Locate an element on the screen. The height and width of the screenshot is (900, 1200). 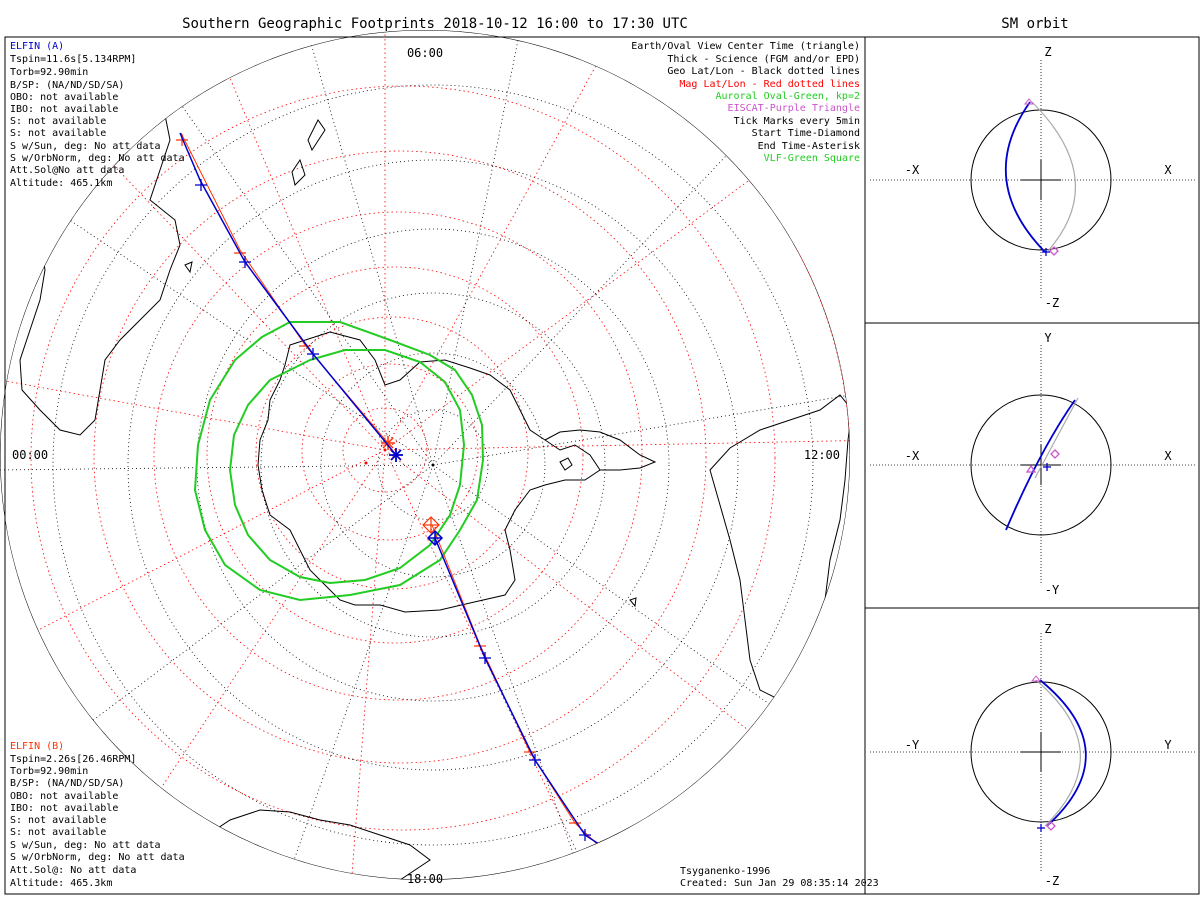
legend-item: Auroral Oval-Green, kp=2 is located at coordinates (788, 96).